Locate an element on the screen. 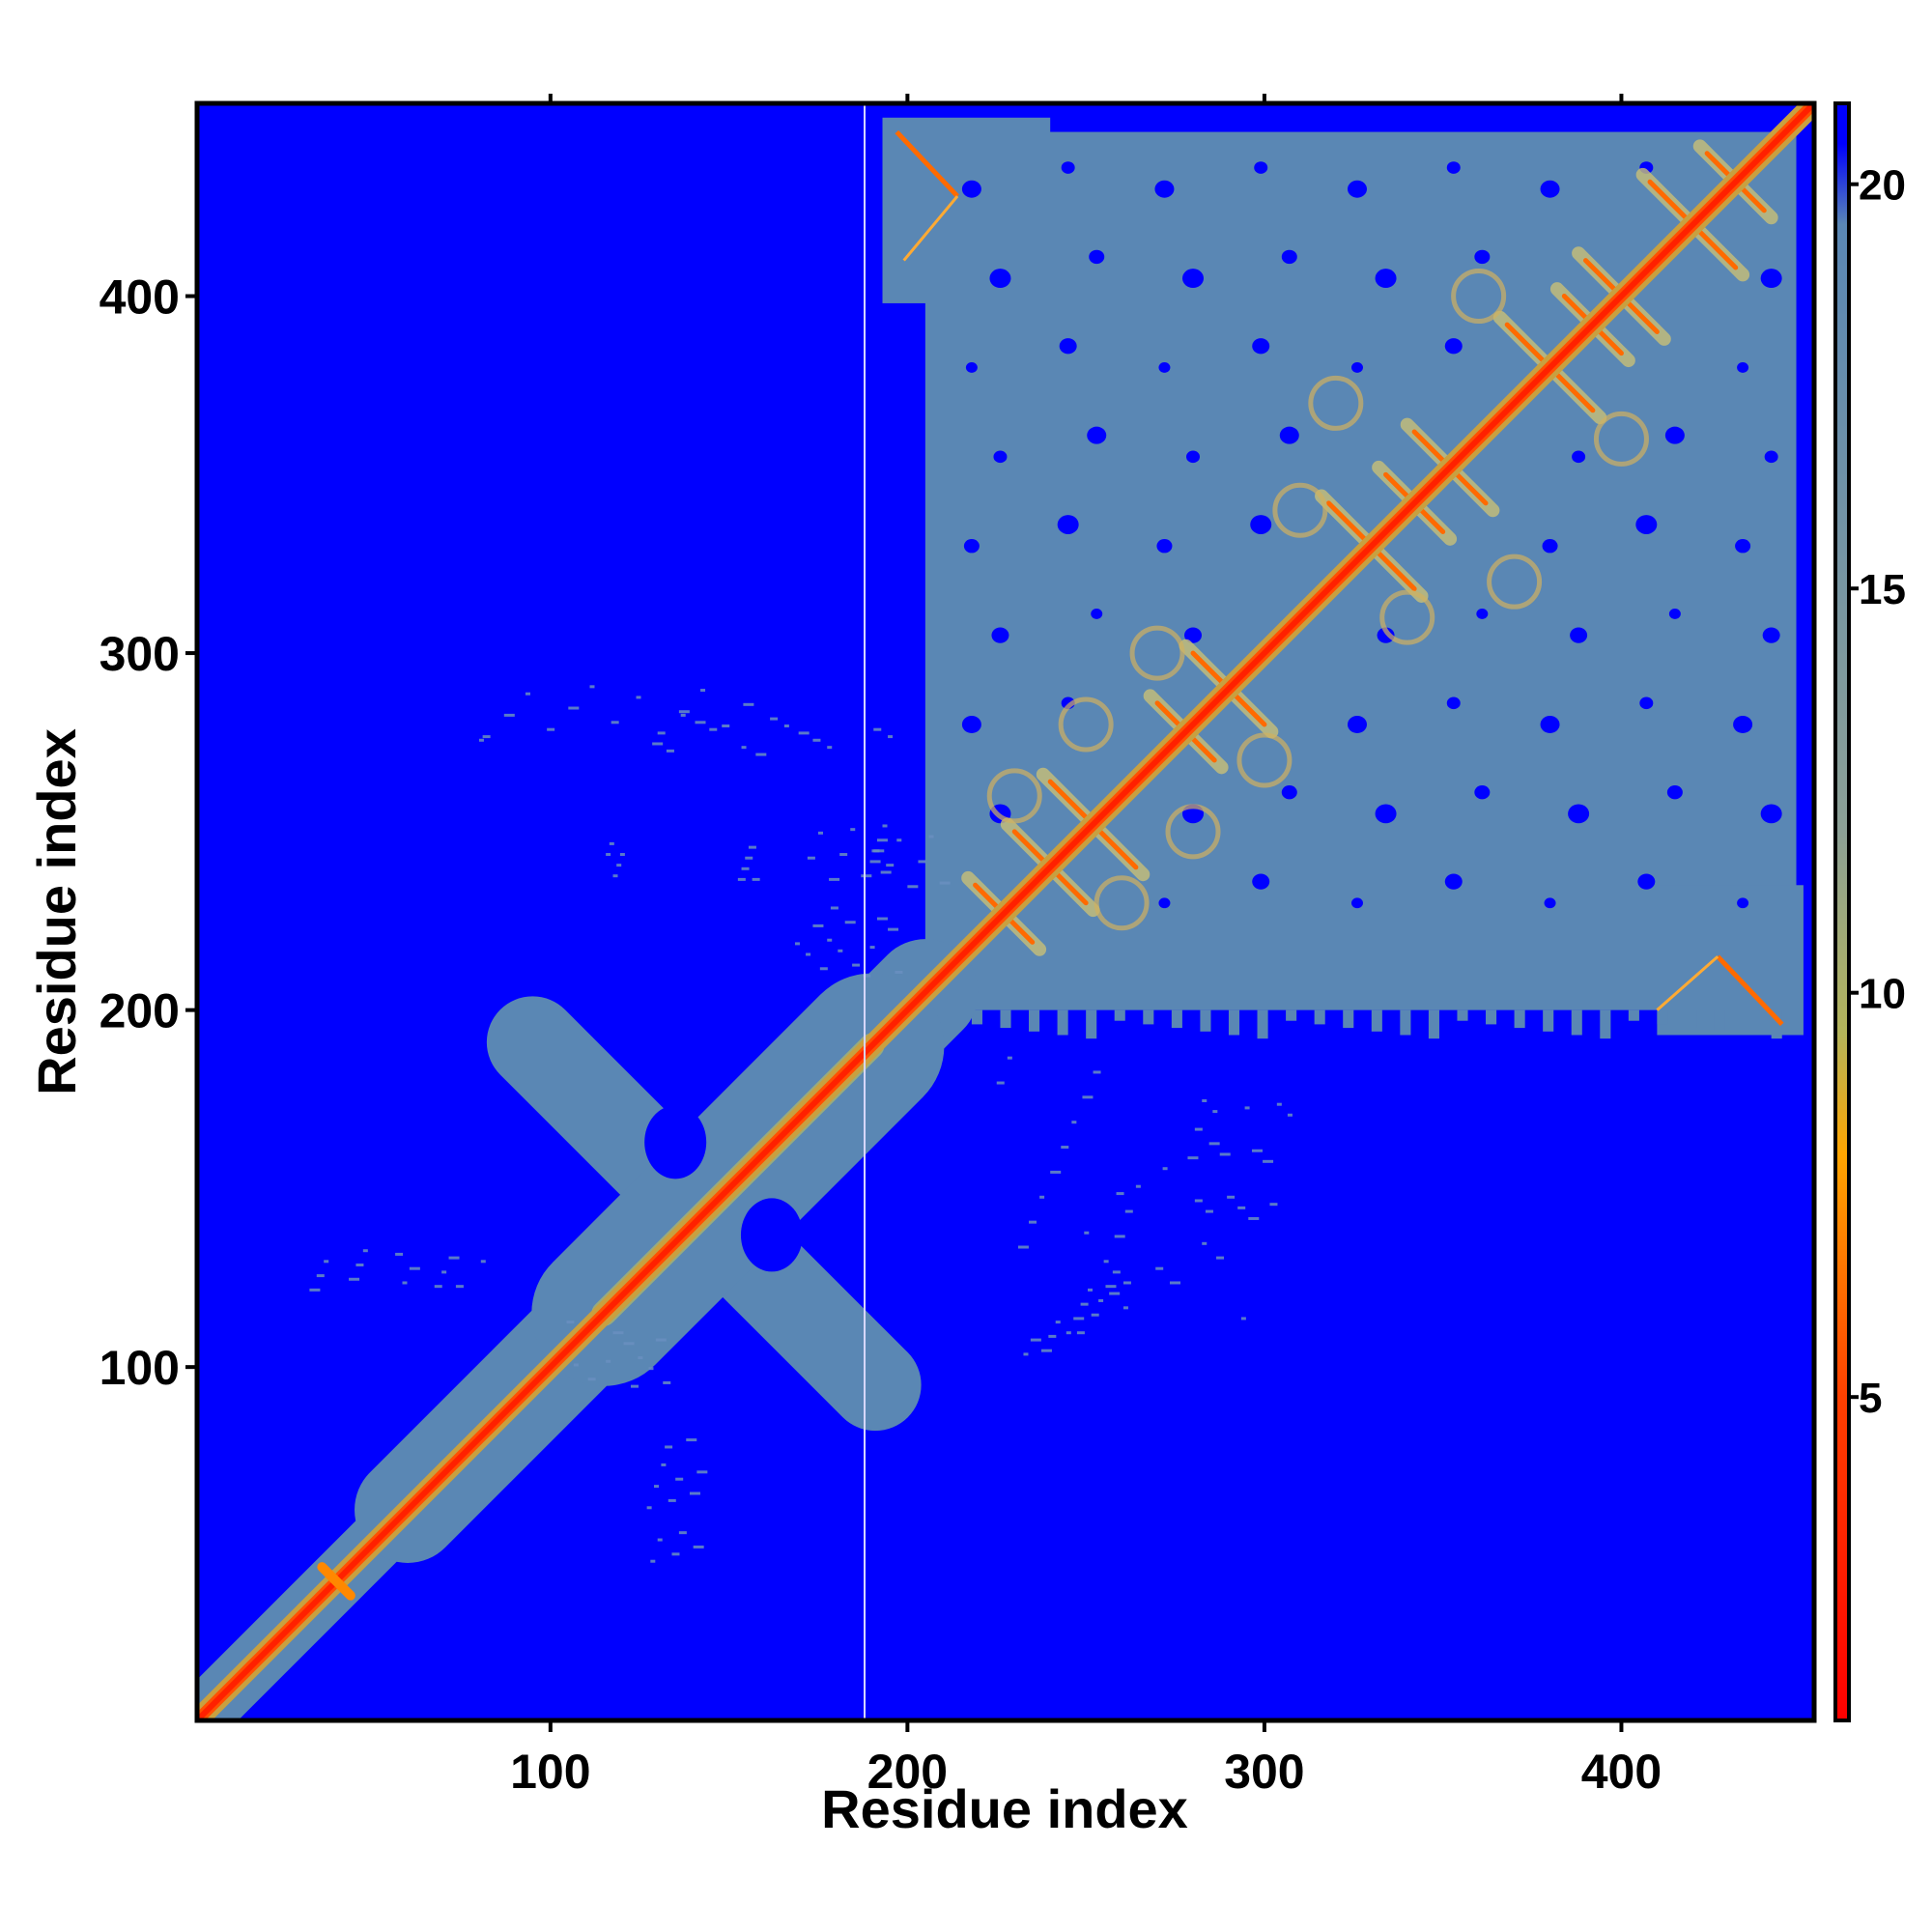 The height and width of the screenshot is (1932, 1932). y-tick-label: 100 is located at coordinates (139, 1368).